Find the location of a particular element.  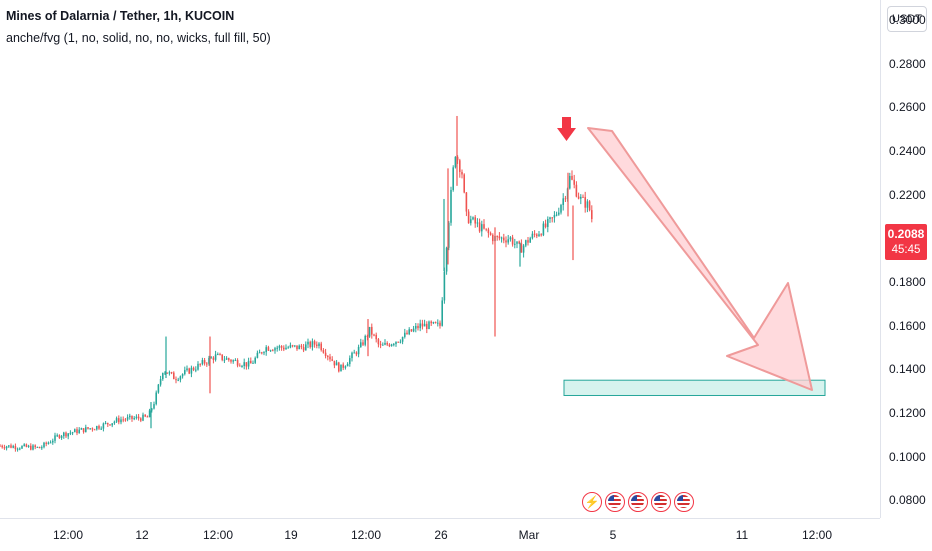

time-tick-label: 26 is located at coordinates (441, 535).